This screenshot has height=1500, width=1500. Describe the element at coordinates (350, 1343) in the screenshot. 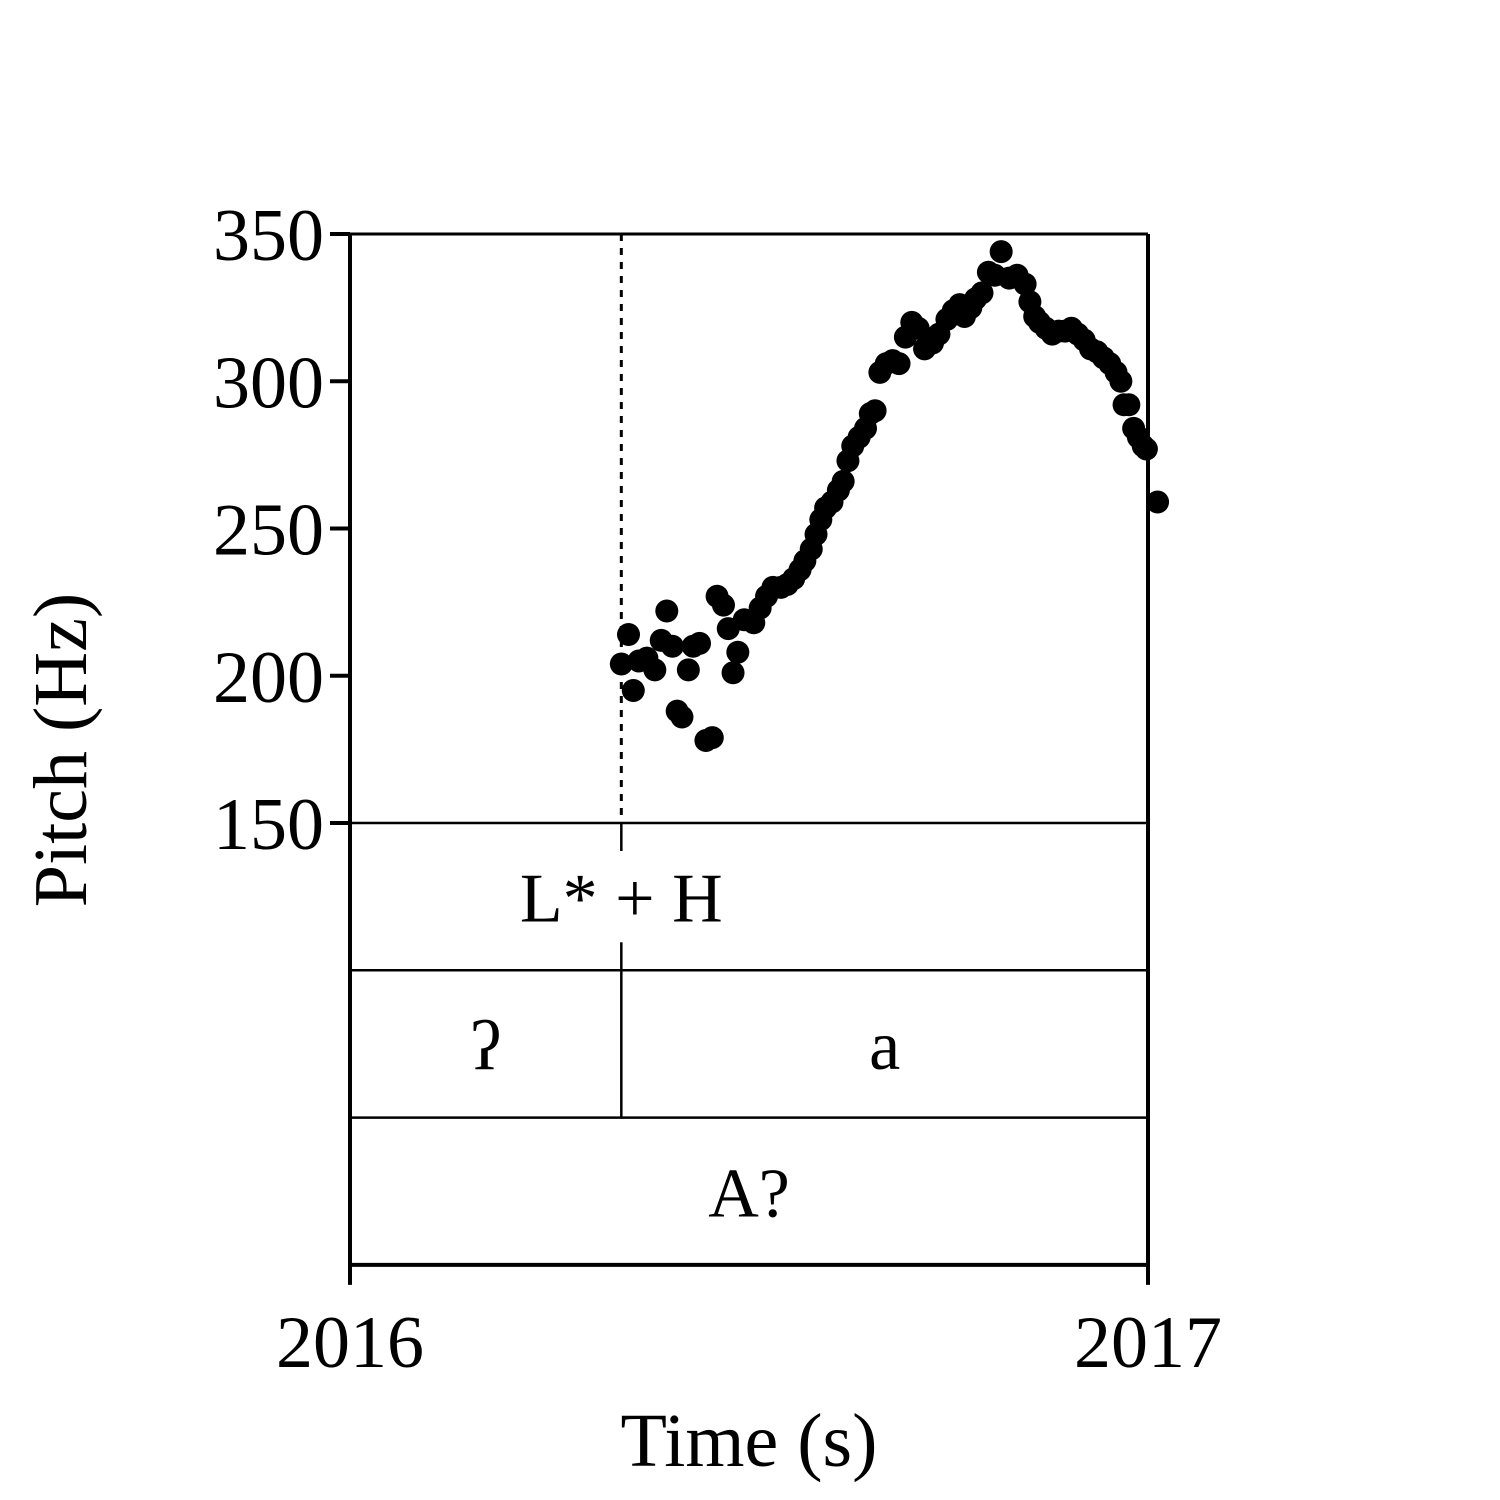

I see `x-tick-label: 2016` at that location.